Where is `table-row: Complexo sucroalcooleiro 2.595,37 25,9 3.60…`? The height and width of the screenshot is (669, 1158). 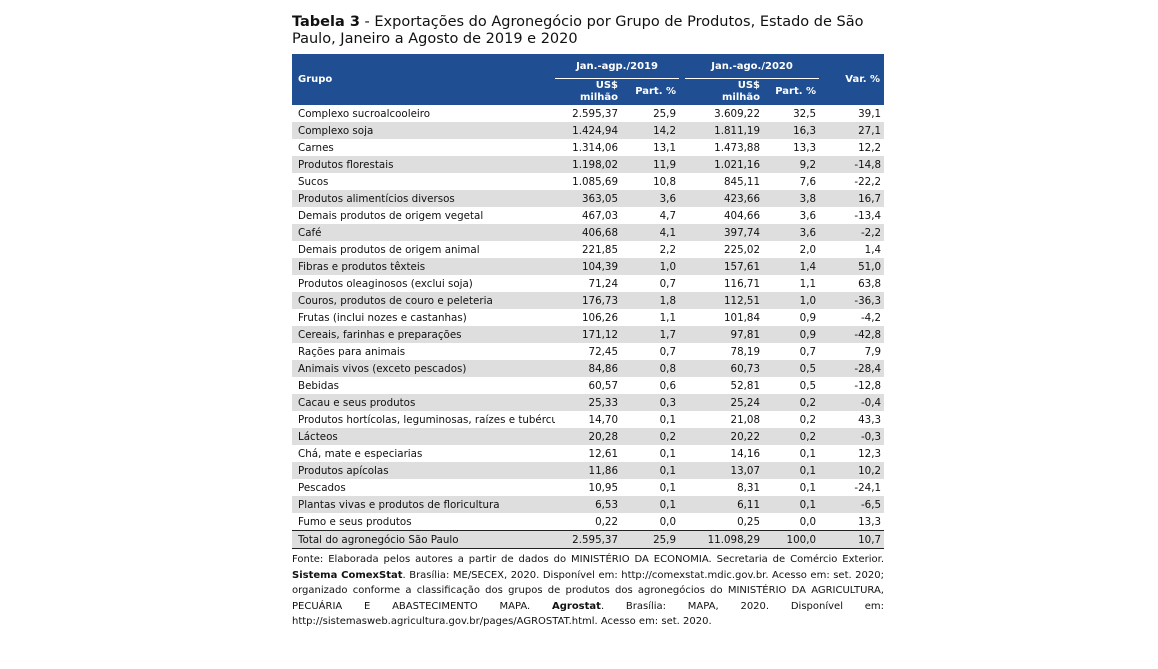 table-row: Complexo sucroalcooleiro 2.595,37 25,9 3.60… is located at coordinates (588, 113).